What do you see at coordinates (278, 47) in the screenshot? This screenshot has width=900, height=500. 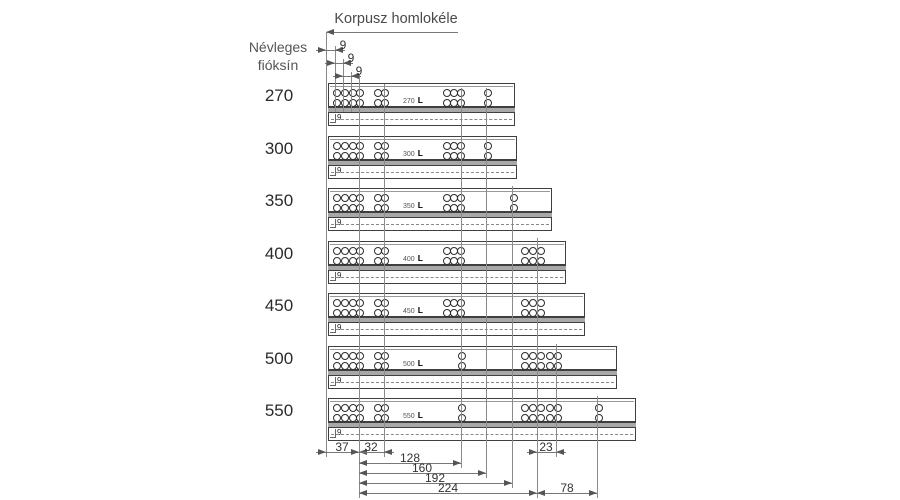 I see `nominal-slide-label-line1: Névleges` at bounding box center [278, 47].